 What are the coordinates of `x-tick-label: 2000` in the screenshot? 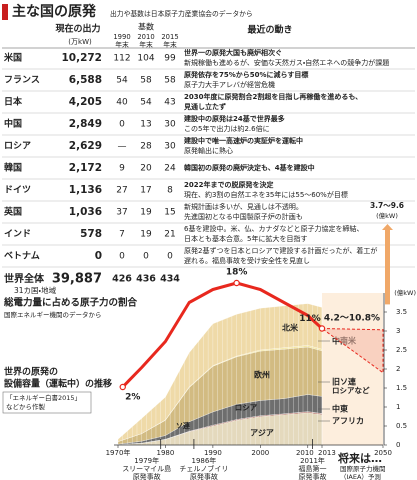 It's located at (260, 453).